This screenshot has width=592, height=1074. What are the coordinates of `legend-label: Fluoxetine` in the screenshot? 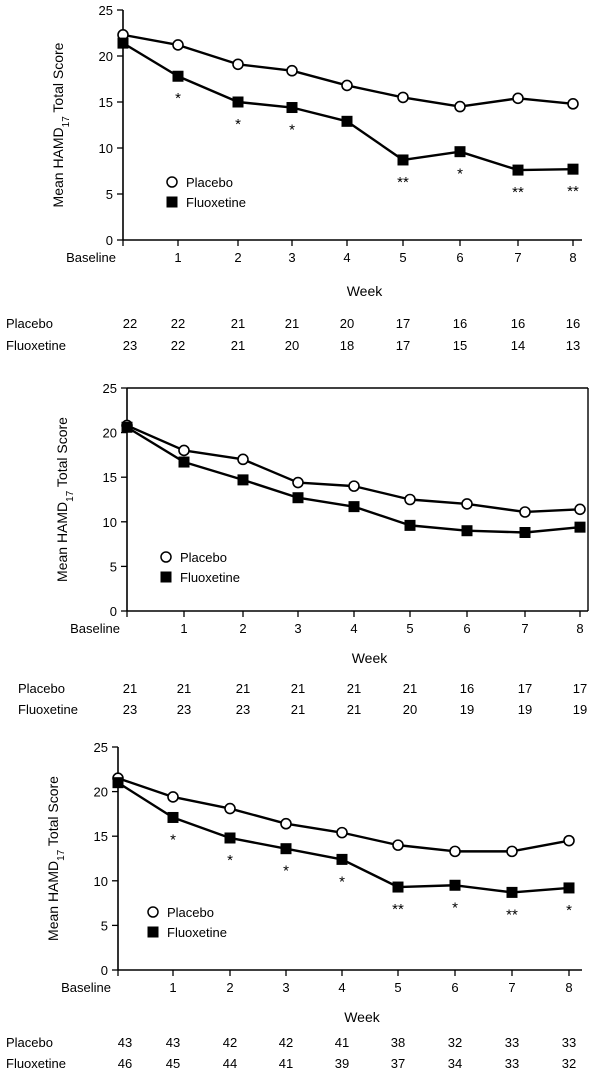 It's located at (210, 577).